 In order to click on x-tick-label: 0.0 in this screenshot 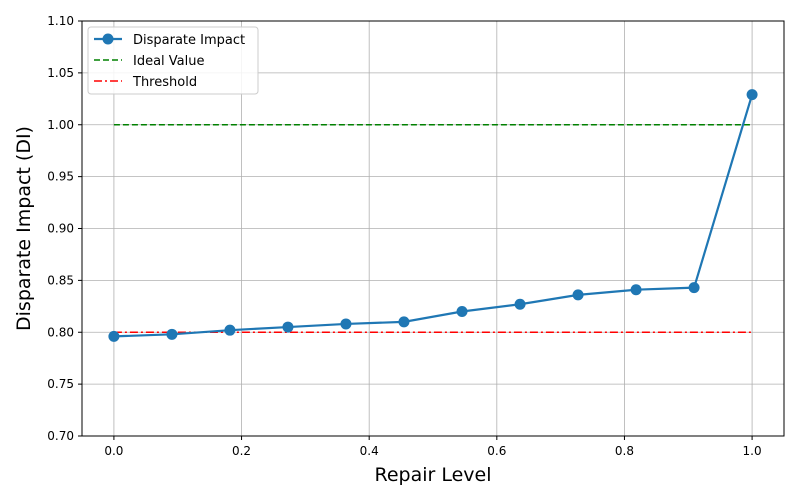, I will do `click(113, 451)`.